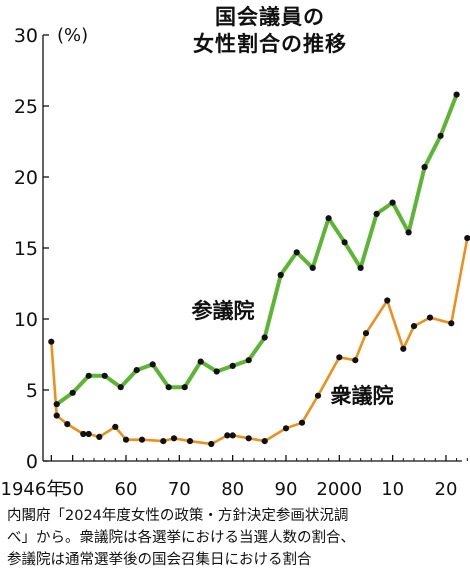  I want to click on y-tick-label: 30, so click(26, 36).